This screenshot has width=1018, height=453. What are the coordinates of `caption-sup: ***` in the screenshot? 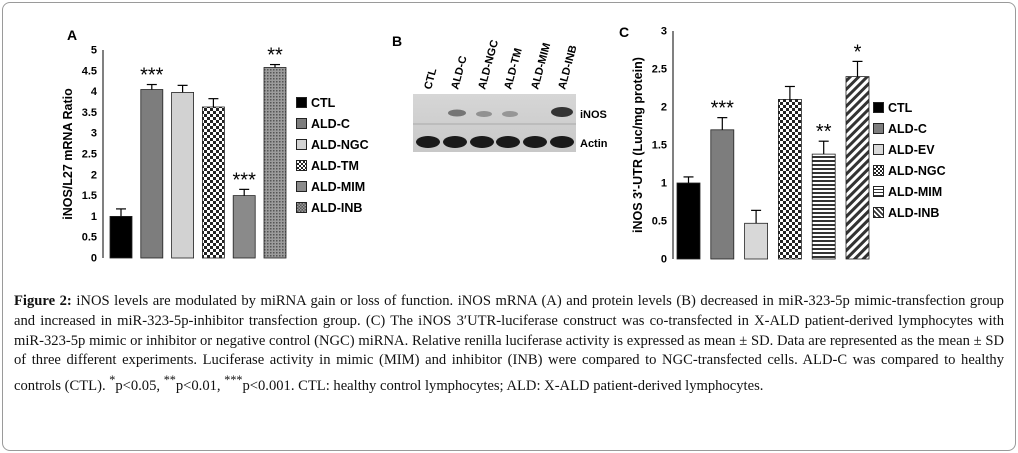 It's located at (233, 380).